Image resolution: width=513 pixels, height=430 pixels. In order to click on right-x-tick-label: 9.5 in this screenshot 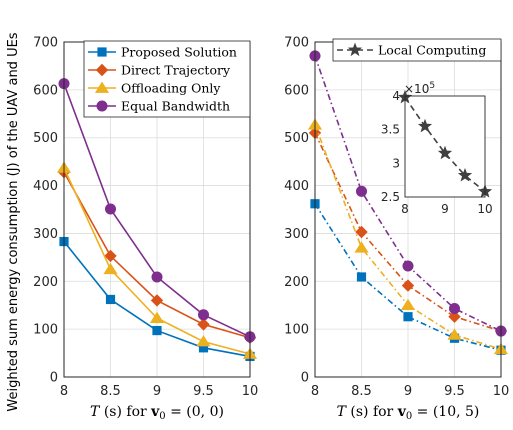, I will do `click(454, 391)`.